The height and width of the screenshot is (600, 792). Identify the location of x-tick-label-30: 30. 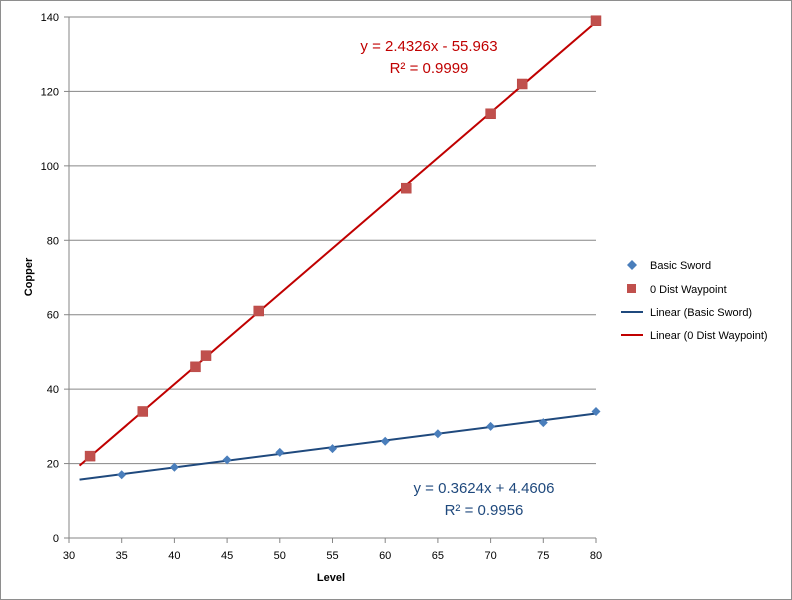
(69, 556).